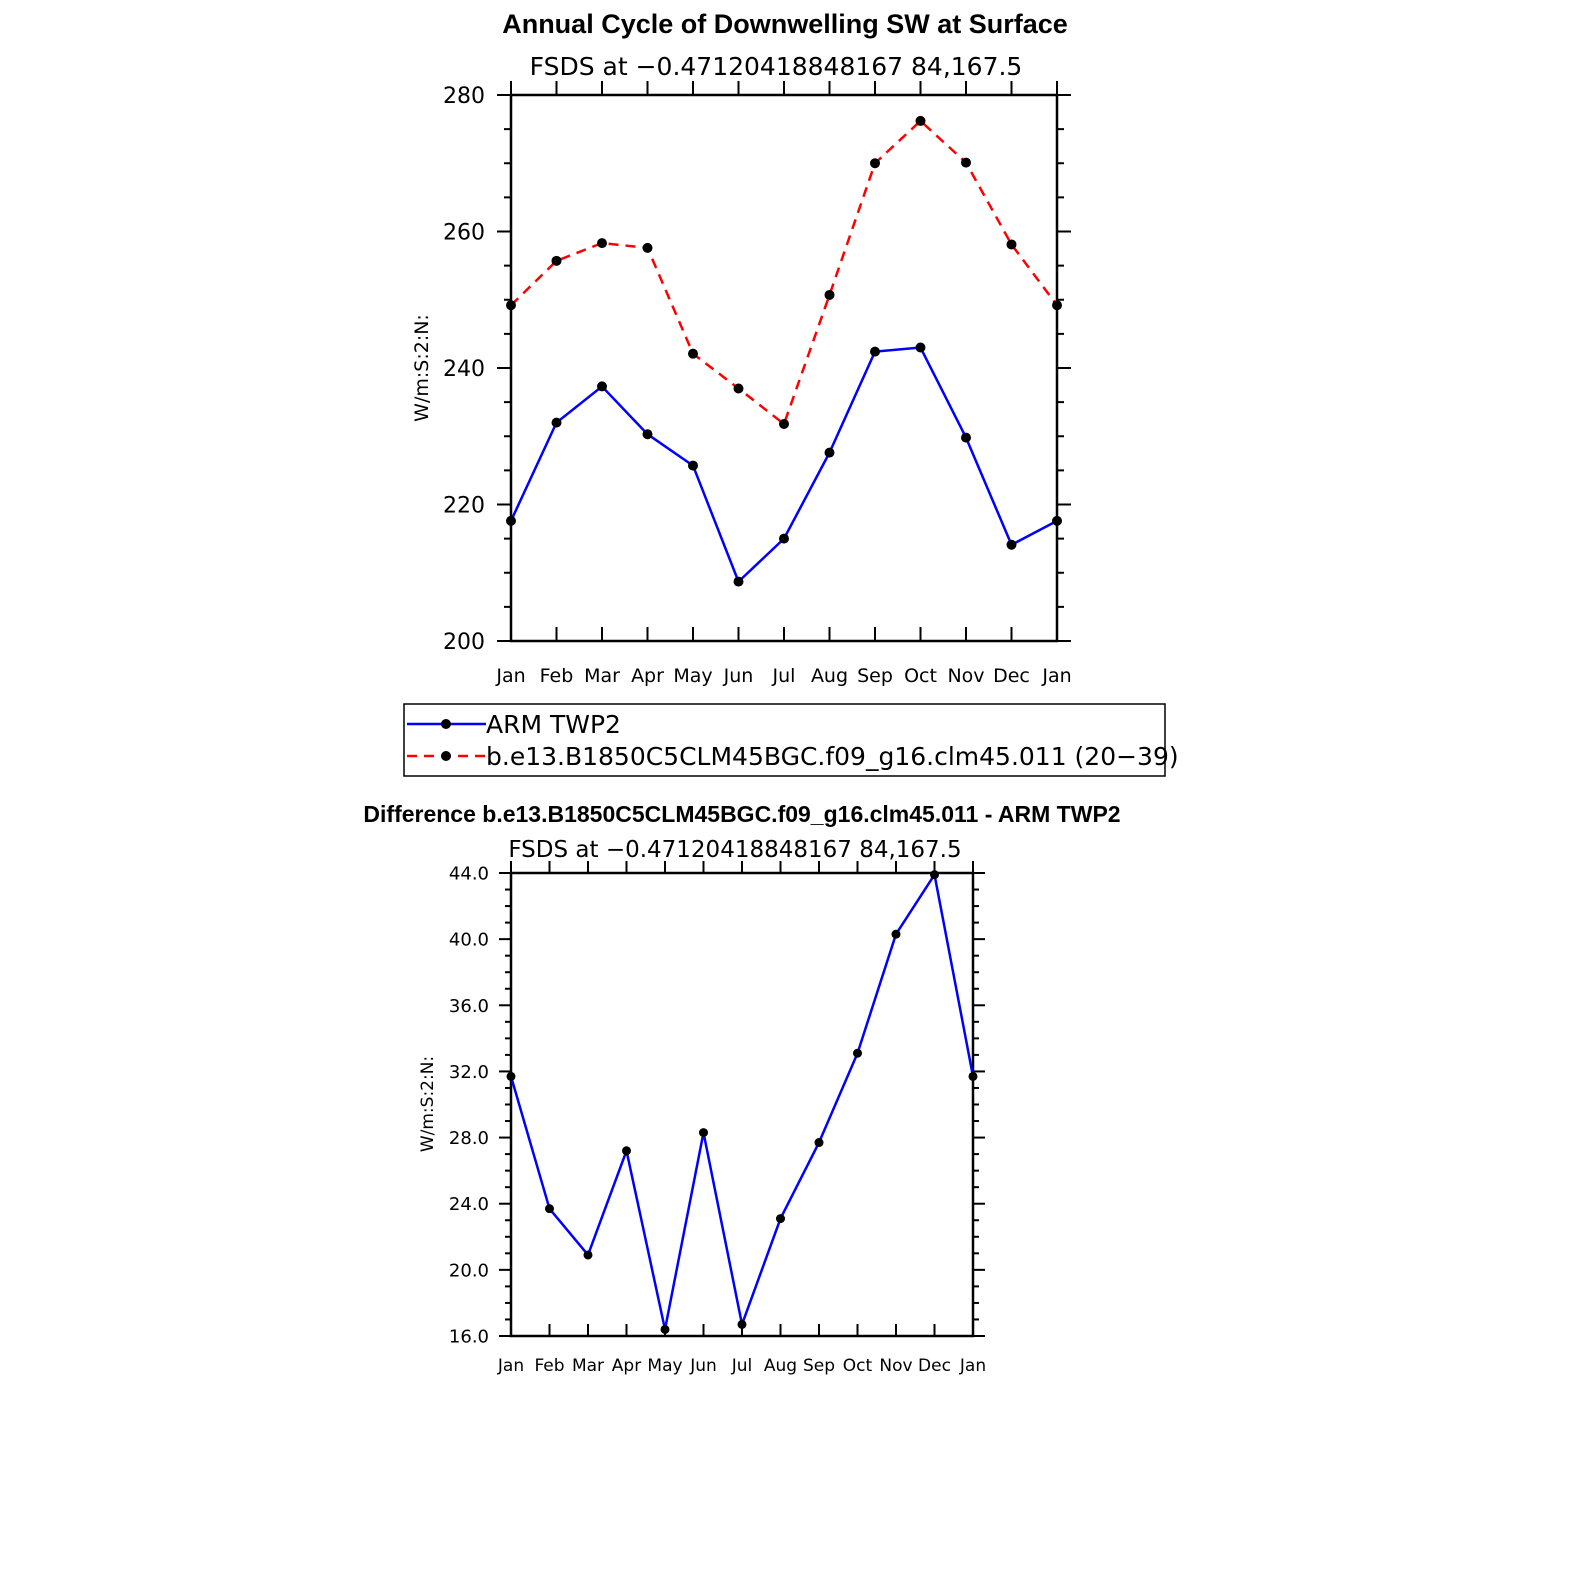 Image resolution: width=1574 pixels, height=1574 pixels. What do you see at coordinates (464, 642) in the screenshot?
I see `y-tick-label: 200` at bounding box center [464, 642].